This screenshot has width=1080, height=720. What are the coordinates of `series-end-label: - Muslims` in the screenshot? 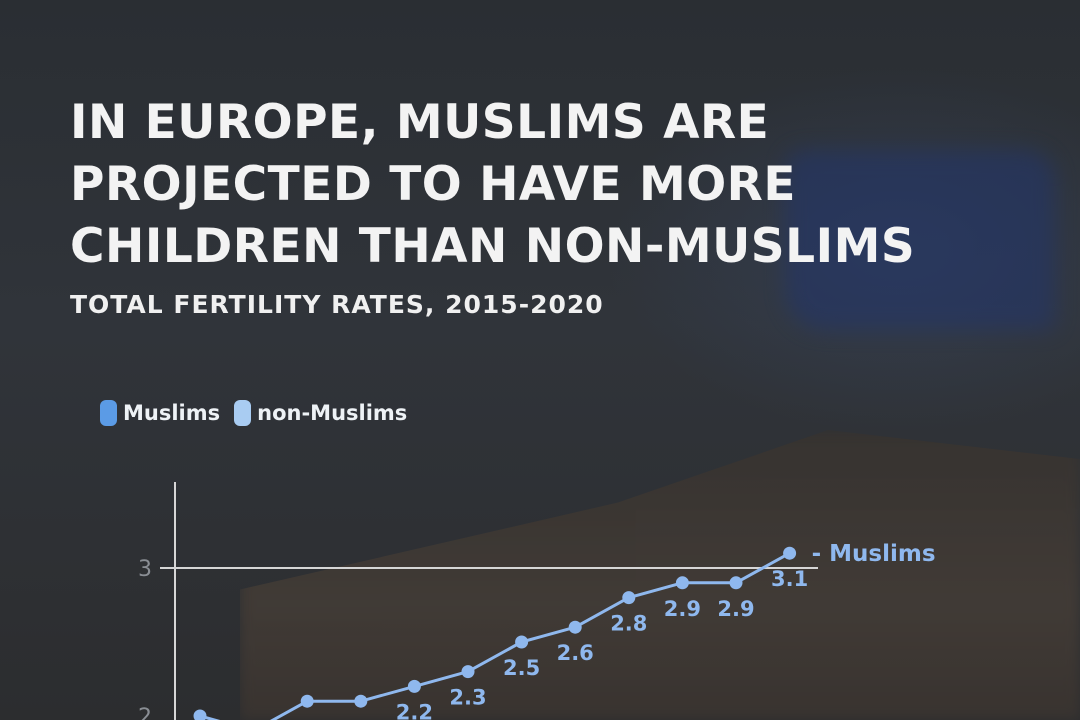 It's located at (874, 554).